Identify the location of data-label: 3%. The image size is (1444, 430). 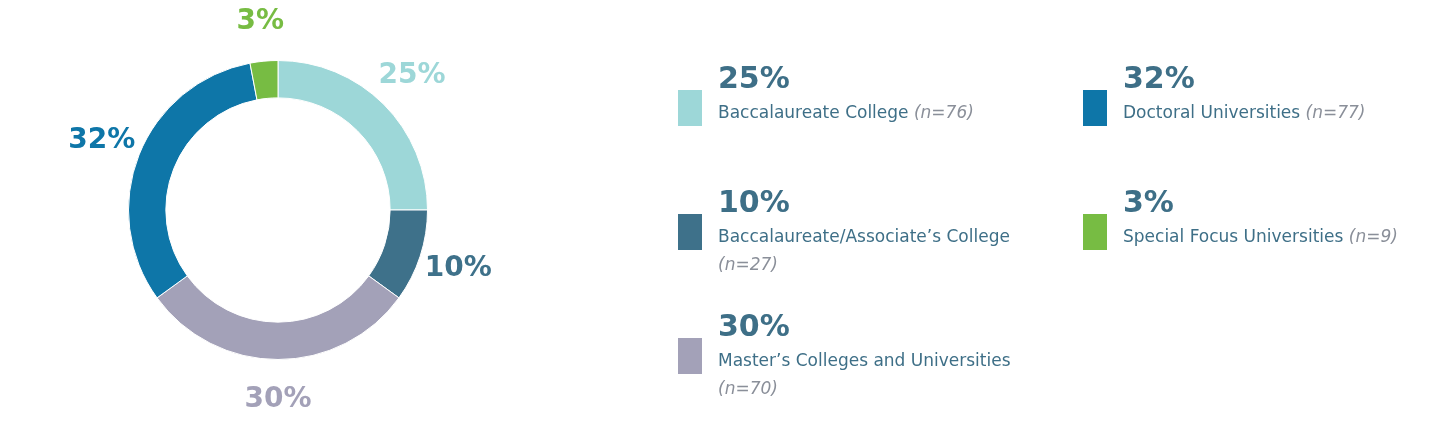
(260, 19).